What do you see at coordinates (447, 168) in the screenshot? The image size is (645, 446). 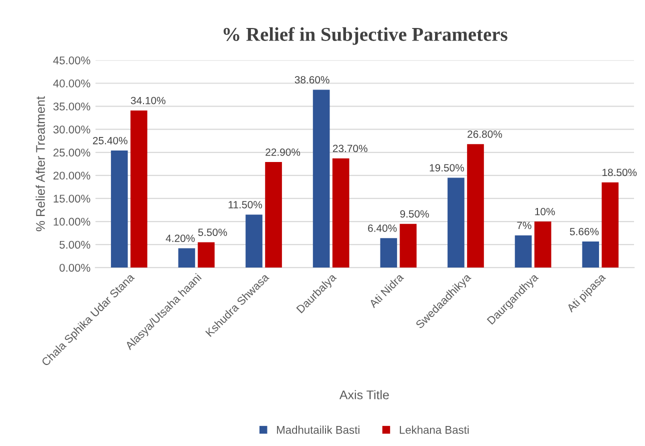 I see `data-label: 19.50%` at bounding box center [447, 168].